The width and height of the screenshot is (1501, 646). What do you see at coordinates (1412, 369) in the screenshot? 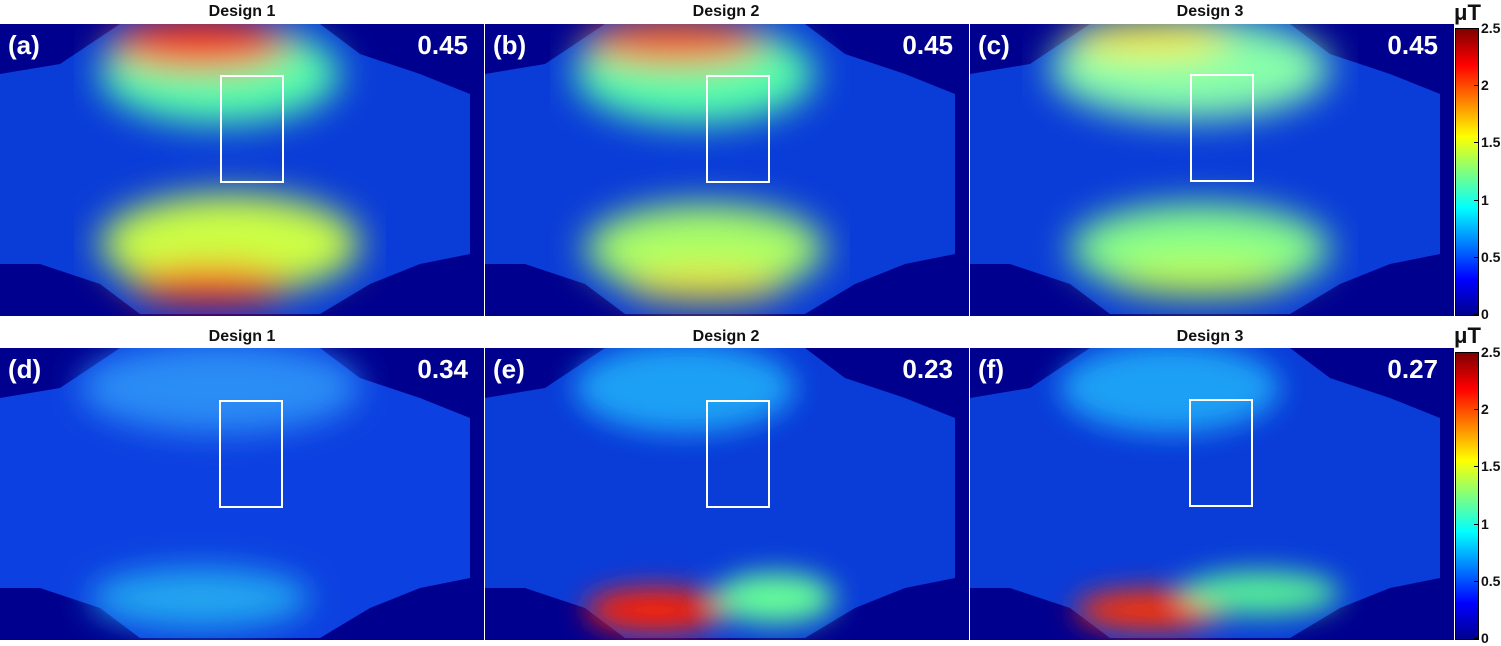
I see `panel-value-f: 0.27` at bounding box center [1412, 369].